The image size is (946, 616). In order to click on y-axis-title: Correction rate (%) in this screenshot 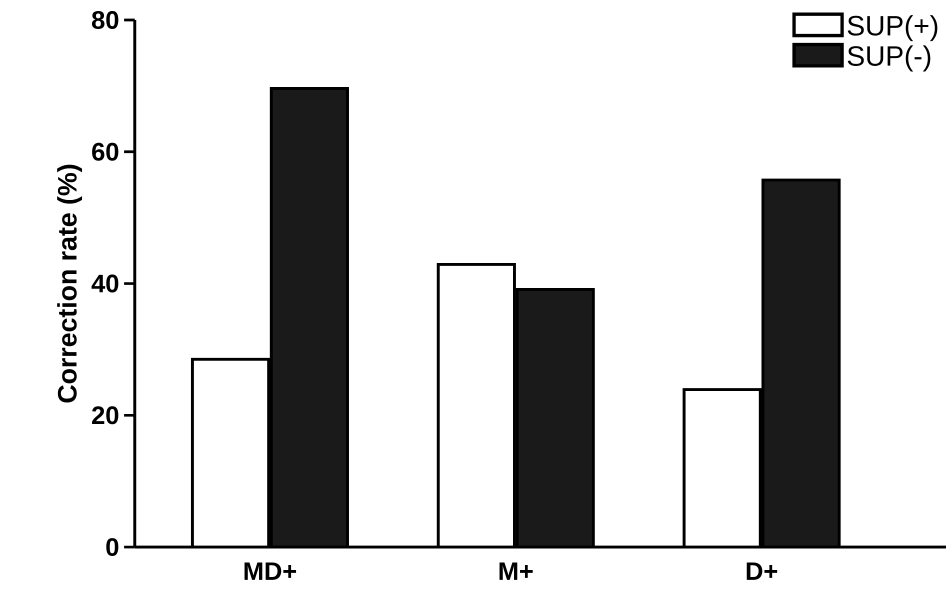, I will do `click(69, 283)`.